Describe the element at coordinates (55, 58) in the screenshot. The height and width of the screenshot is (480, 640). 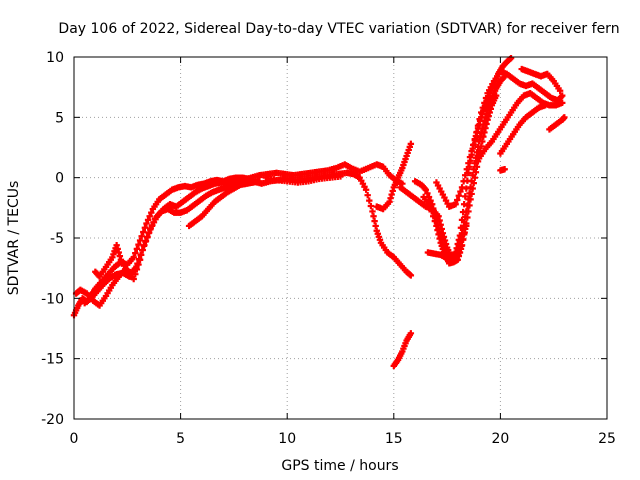
I see `y-tick-label: 10` at that location.